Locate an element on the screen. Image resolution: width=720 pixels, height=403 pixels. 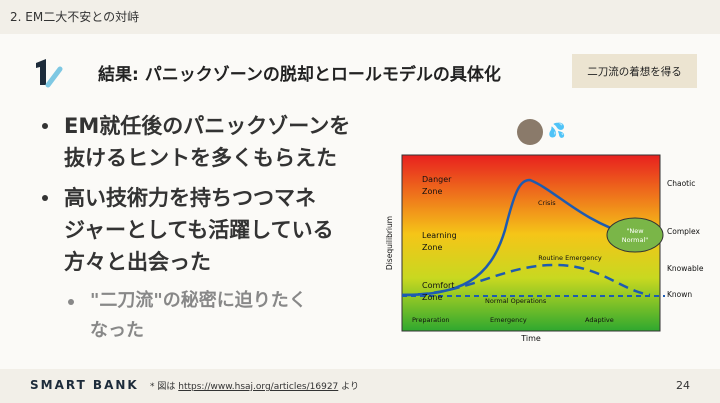
bullet-line: "二刀流"の秘密に迫りたく is located at coordinates (198, 300).